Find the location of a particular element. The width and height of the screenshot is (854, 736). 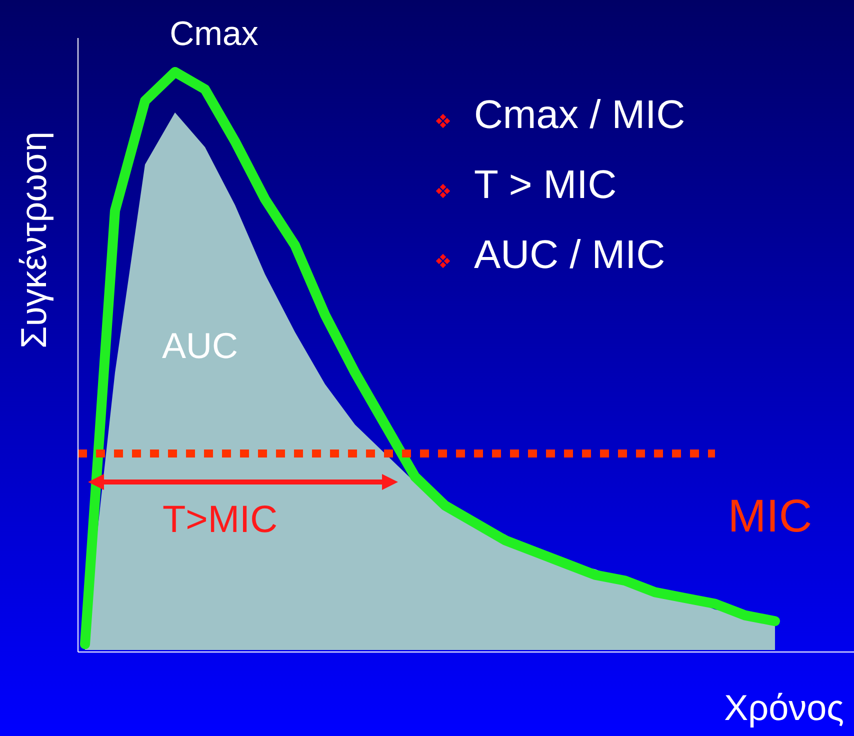

annotation: T > MIC is located at coordinates (545, 185).